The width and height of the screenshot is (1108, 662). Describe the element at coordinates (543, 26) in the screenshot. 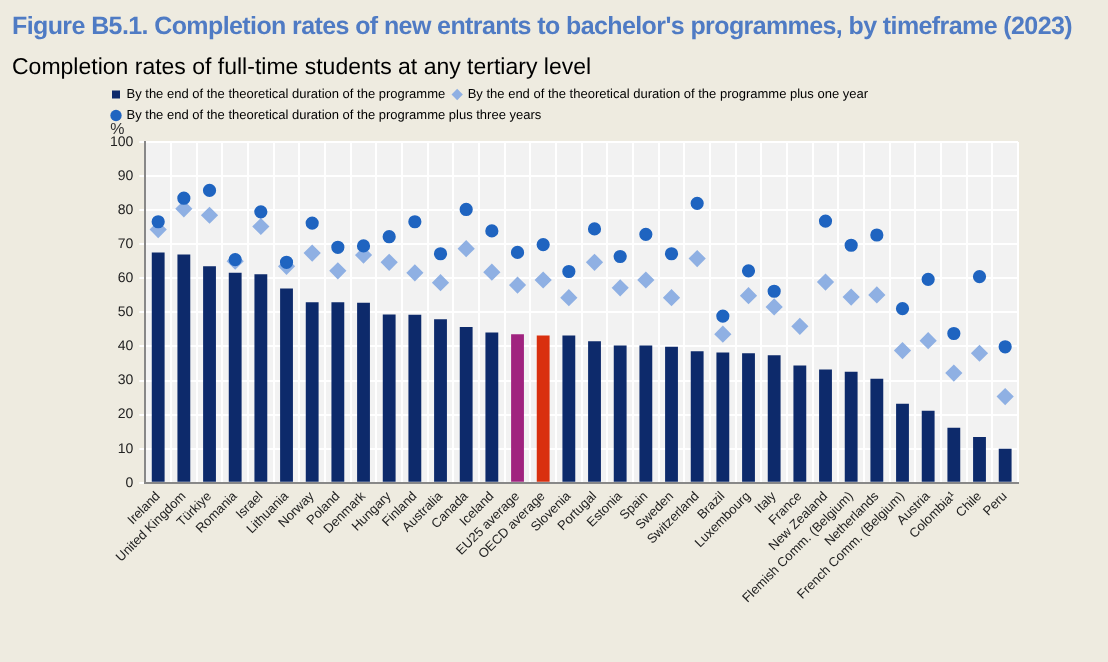

I see `chart-title: Figure B5.1. Completion rates of new entrants to bachelor's programmes, by timeframe (2023)` at that location.